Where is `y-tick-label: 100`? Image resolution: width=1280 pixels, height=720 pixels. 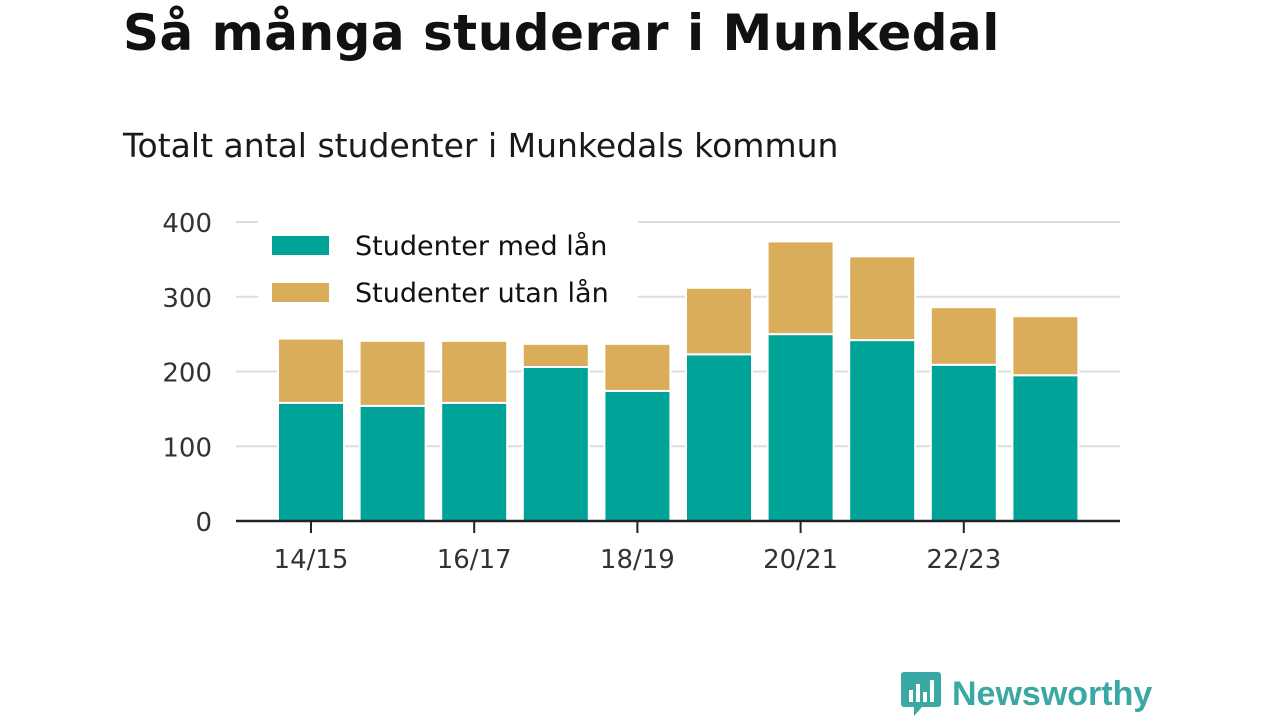
y-tick-label: 100 is located at coordinates (187, 448).